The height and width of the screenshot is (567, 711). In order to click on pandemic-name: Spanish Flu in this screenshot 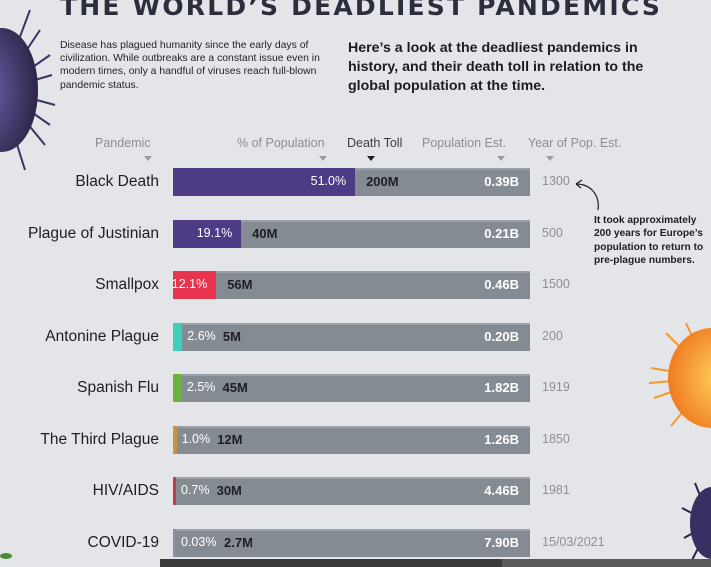, I will do `click(118, 387)`.